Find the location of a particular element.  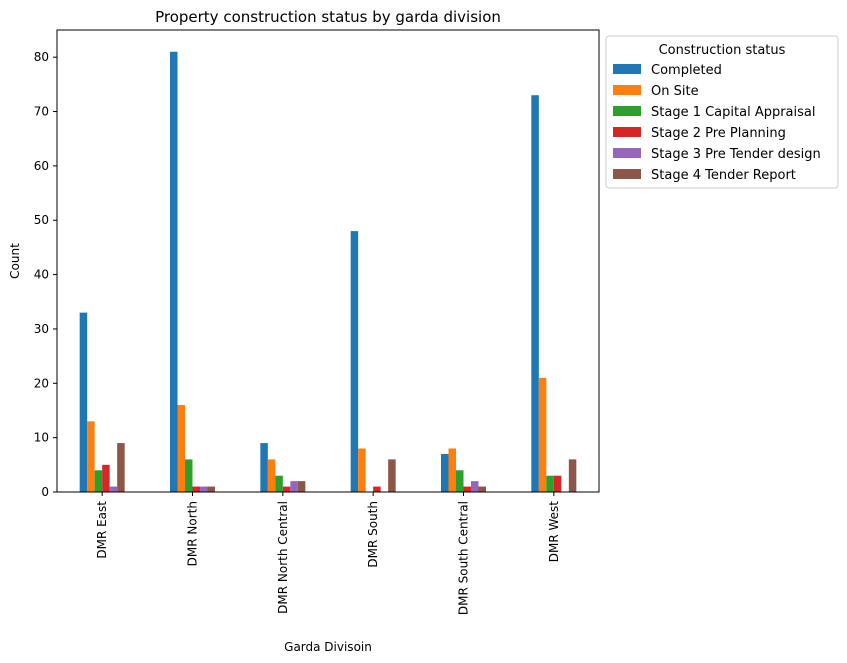

bar-stage-2-pre-planning-dmr-south is located at coordinates (377, 489).